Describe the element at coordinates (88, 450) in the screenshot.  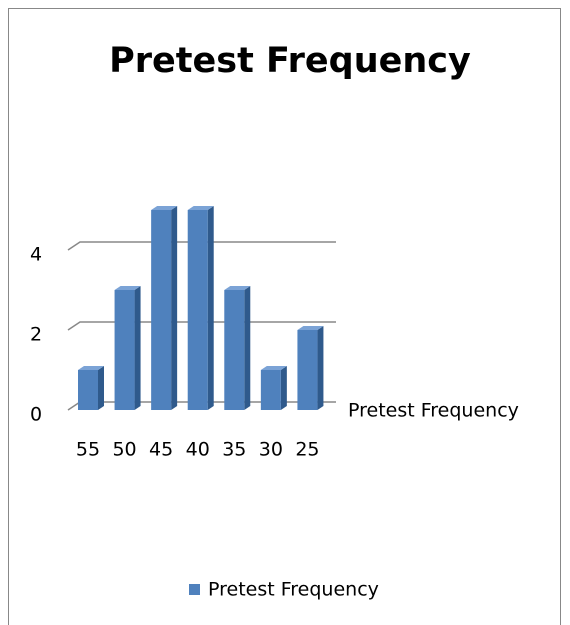
I see `x-tick-label: 55` at that location.